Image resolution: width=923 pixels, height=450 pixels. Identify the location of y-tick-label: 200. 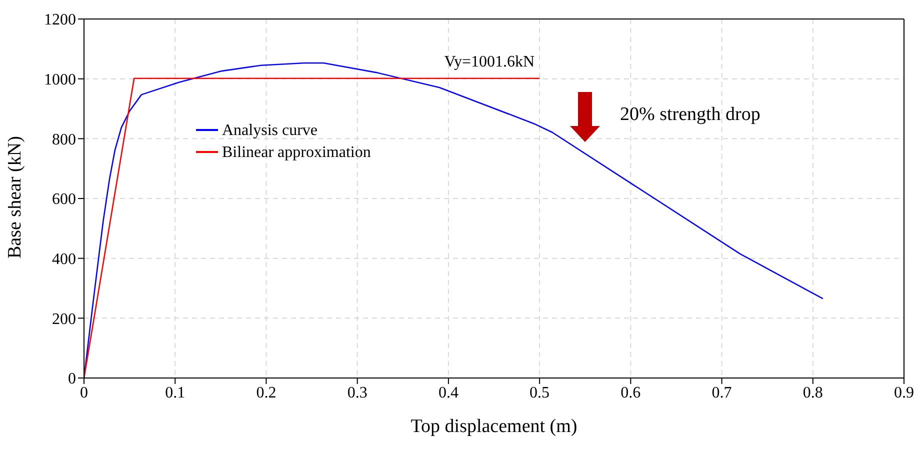
(64, 319).